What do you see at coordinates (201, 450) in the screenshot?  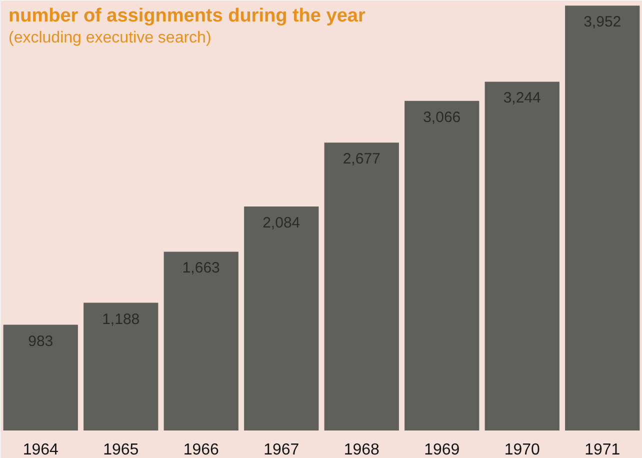 I see `x-tick-label: 1966` at bounding box center [201, 450].